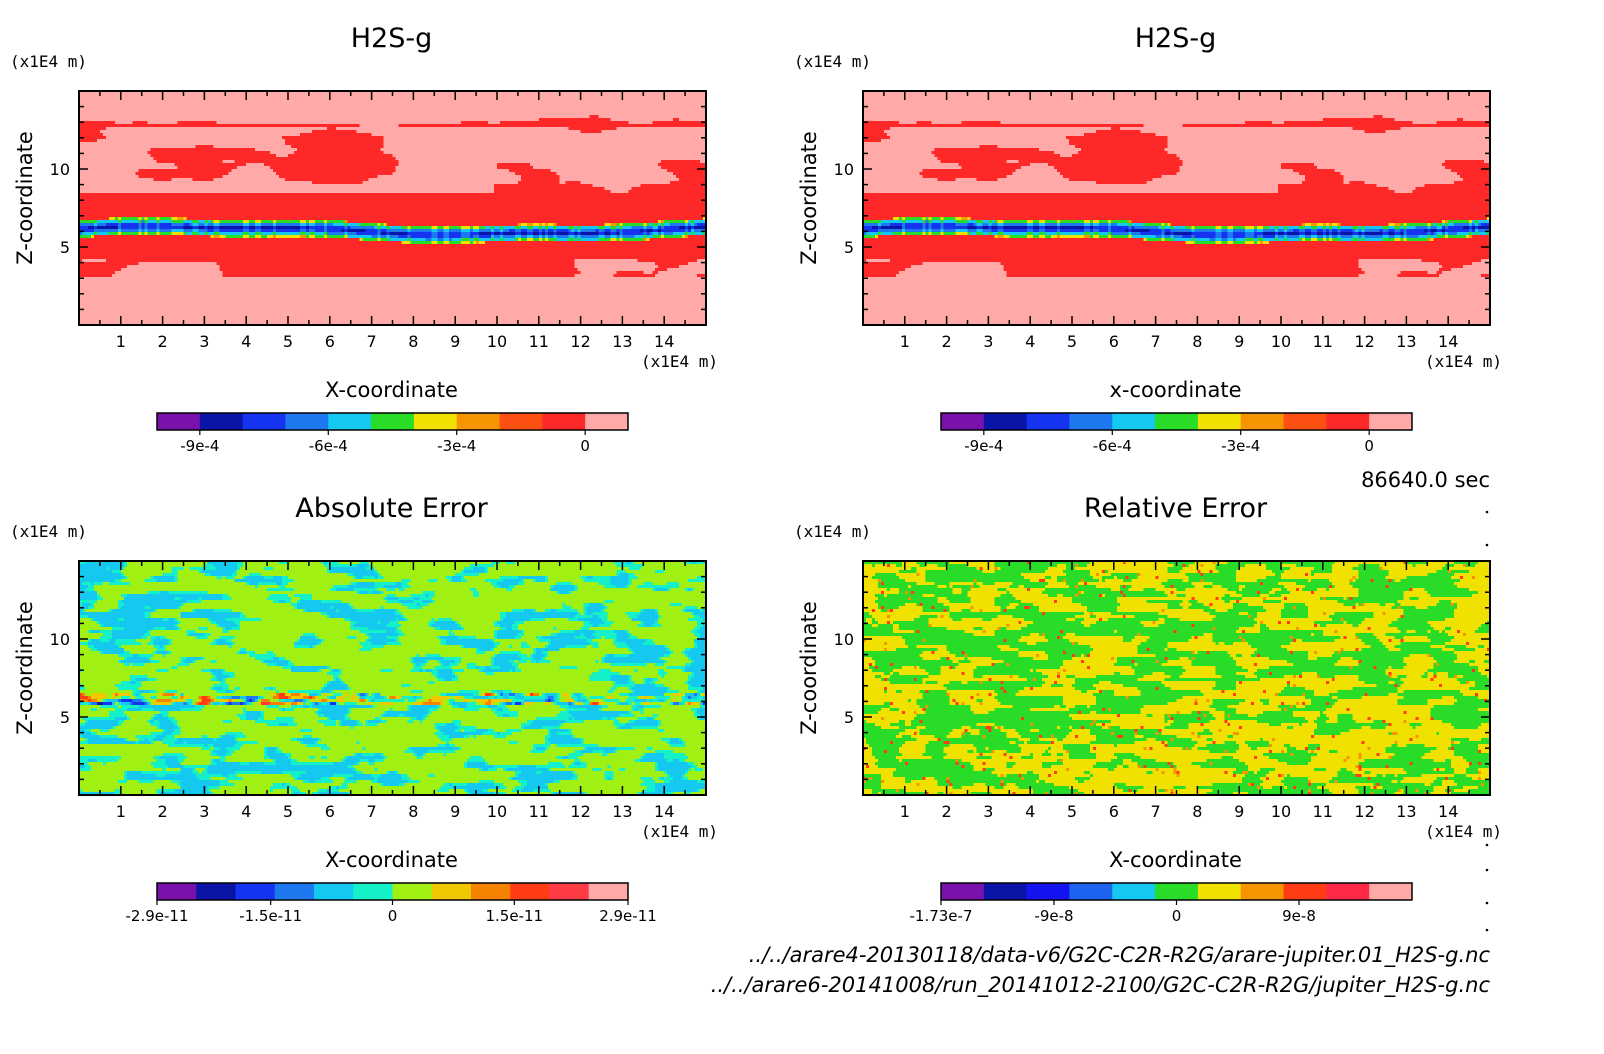  What do you see at coordinates (622, 811) in the screenshot?
I see `x-tick-label: 13` at bounding box center [622, 811].